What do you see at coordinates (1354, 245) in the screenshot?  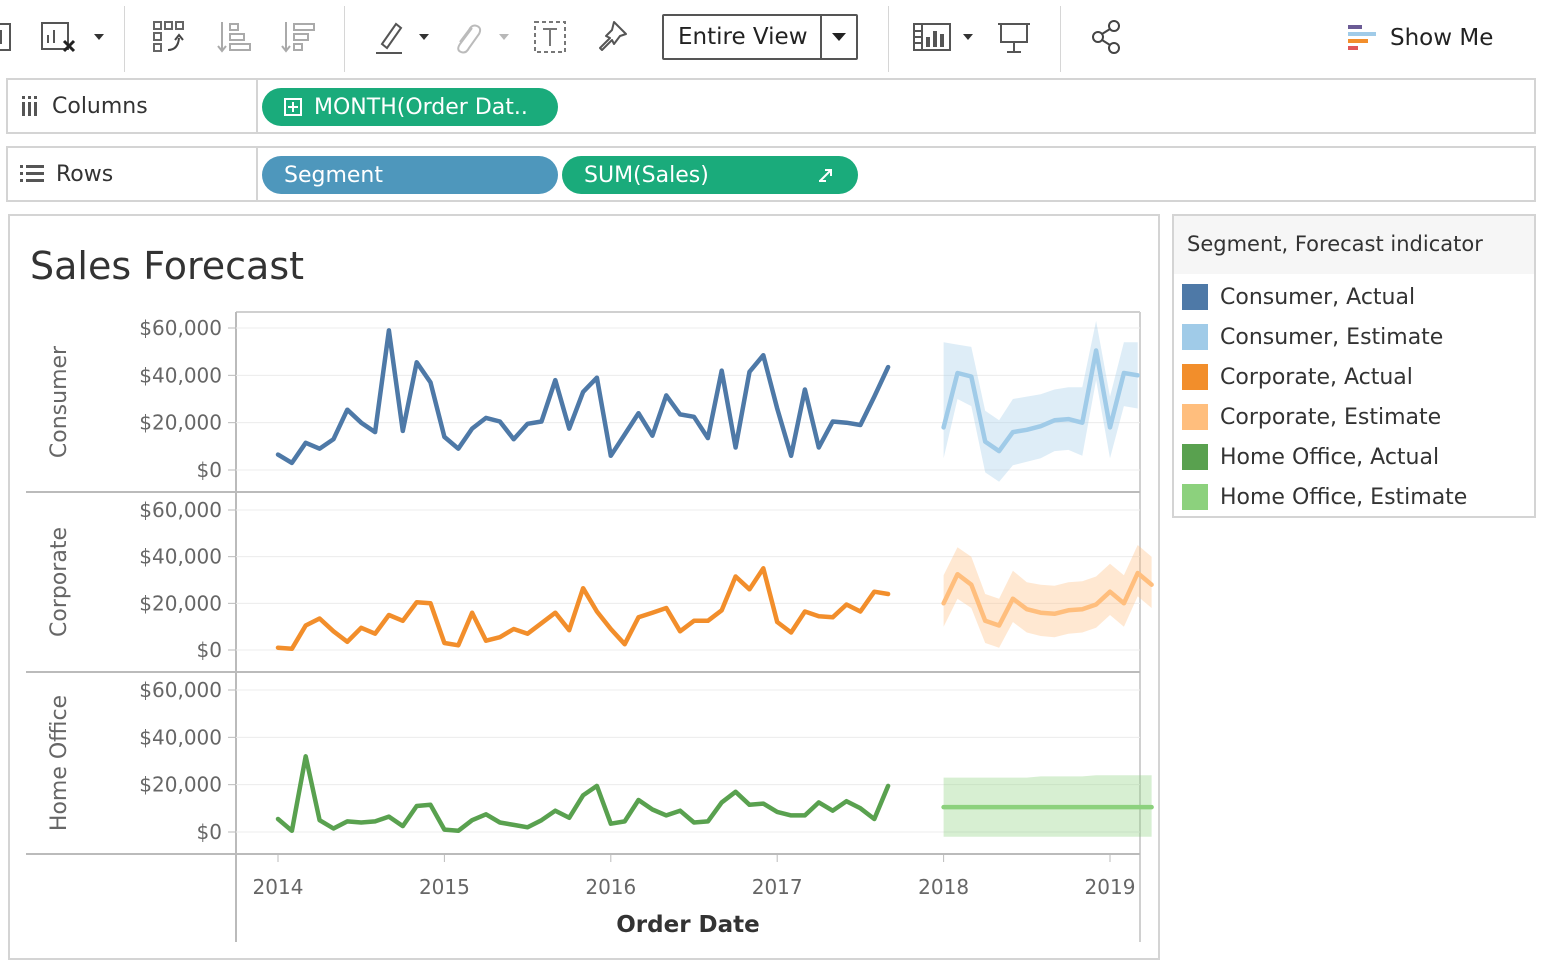 I see `legend-title: Segment, Forecast indicator` at bounding box center [1354, 245].